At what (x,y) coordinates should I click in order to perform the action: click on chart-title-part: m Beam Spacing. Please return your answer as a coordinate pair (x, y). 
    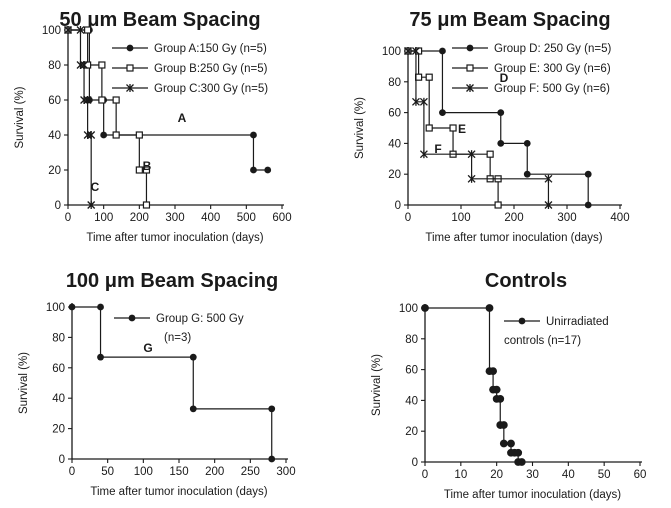
    Looking at the image, I should click on (179, 20).